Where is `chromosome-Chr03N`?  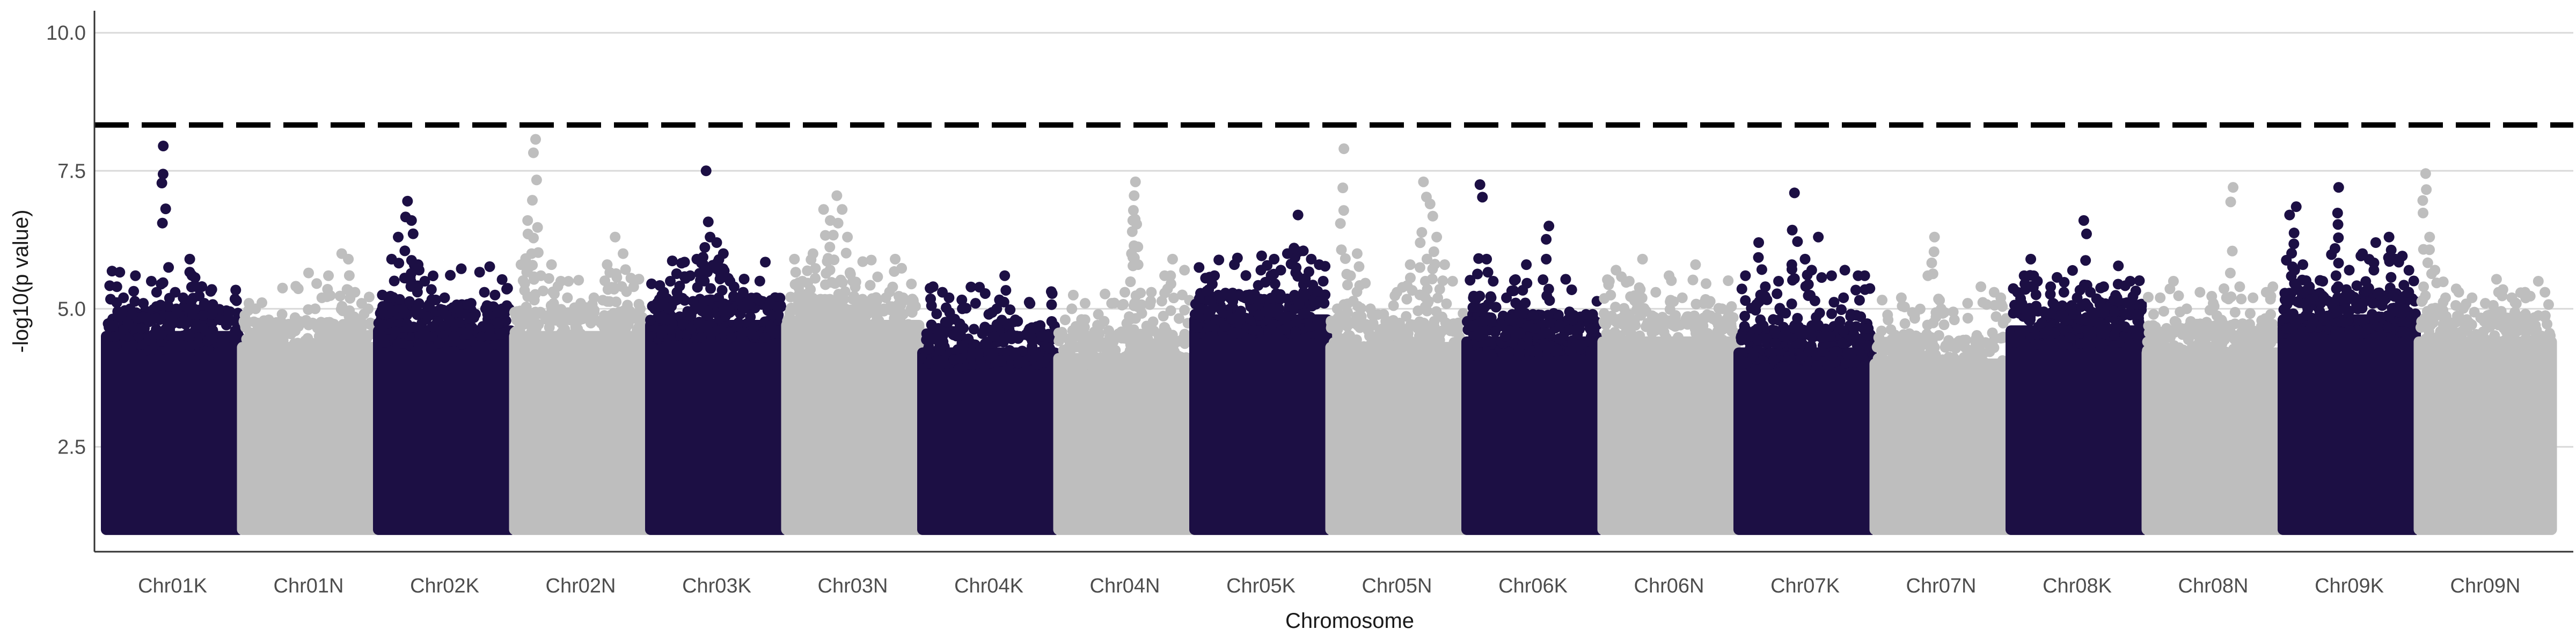
chromosome-Chr03N is located at coordinates (853, 362).